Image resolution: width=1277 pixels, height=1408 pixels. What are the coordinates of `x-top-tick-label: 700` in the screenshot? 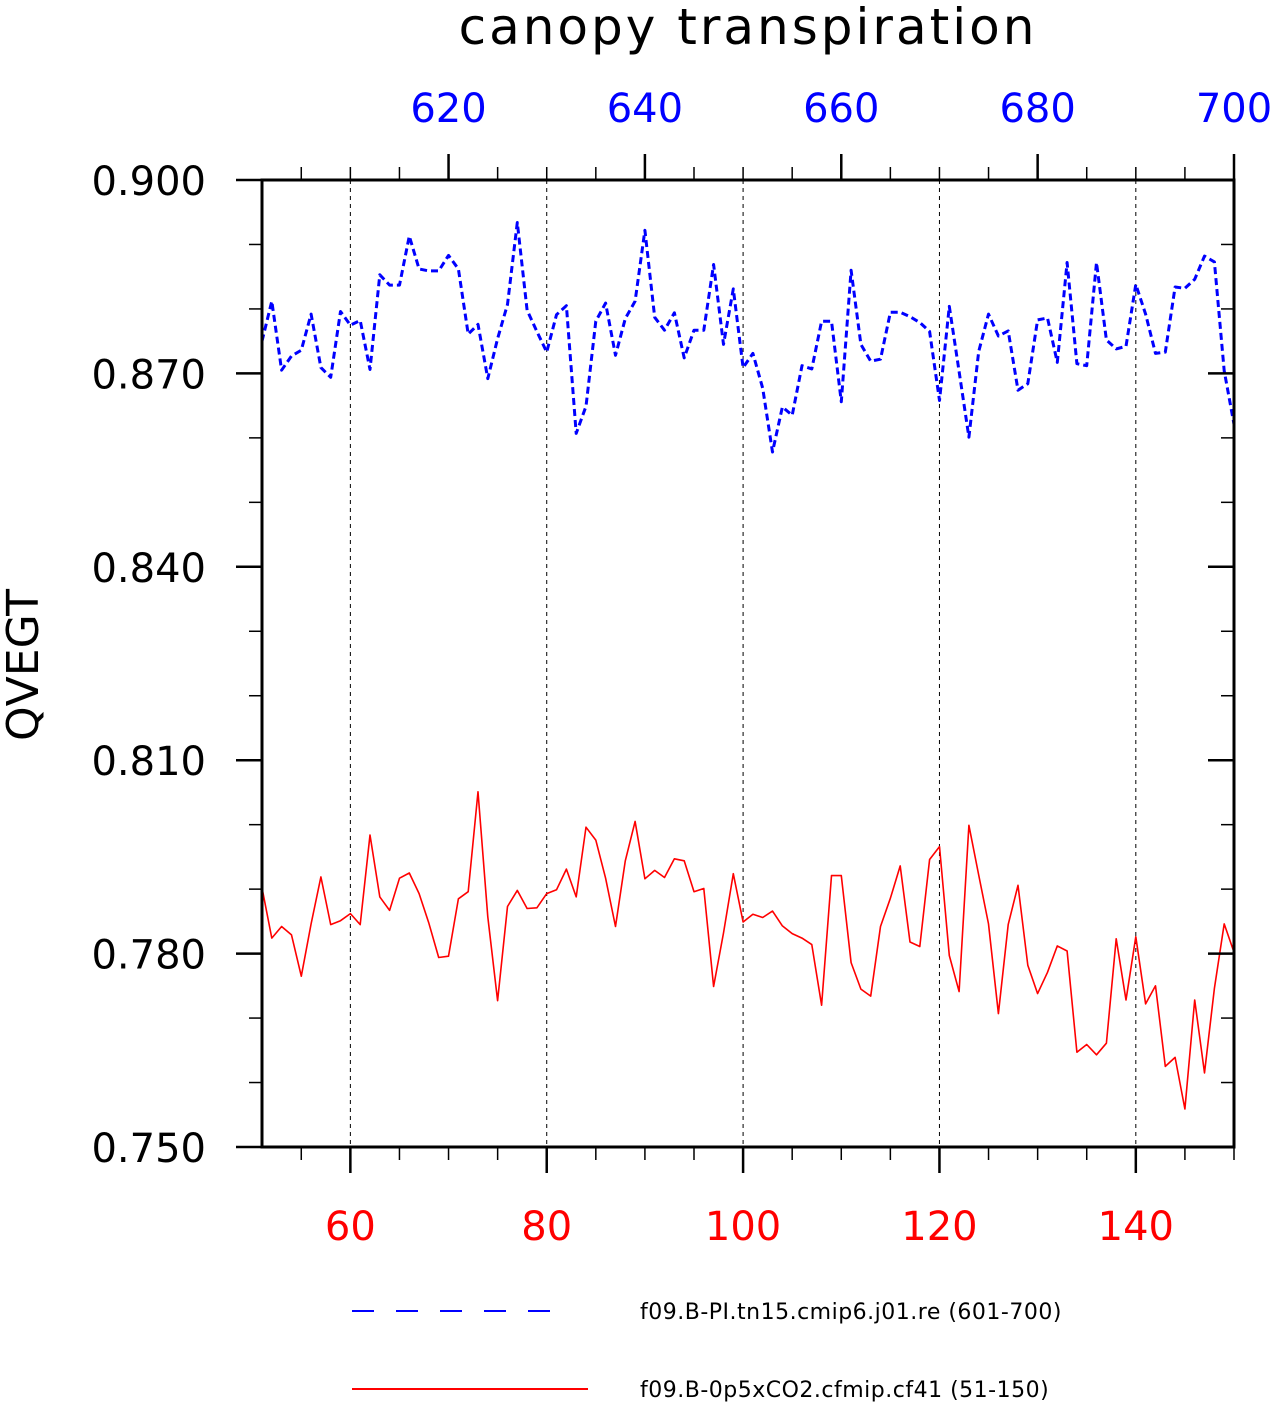 It's located at (1234, 109).